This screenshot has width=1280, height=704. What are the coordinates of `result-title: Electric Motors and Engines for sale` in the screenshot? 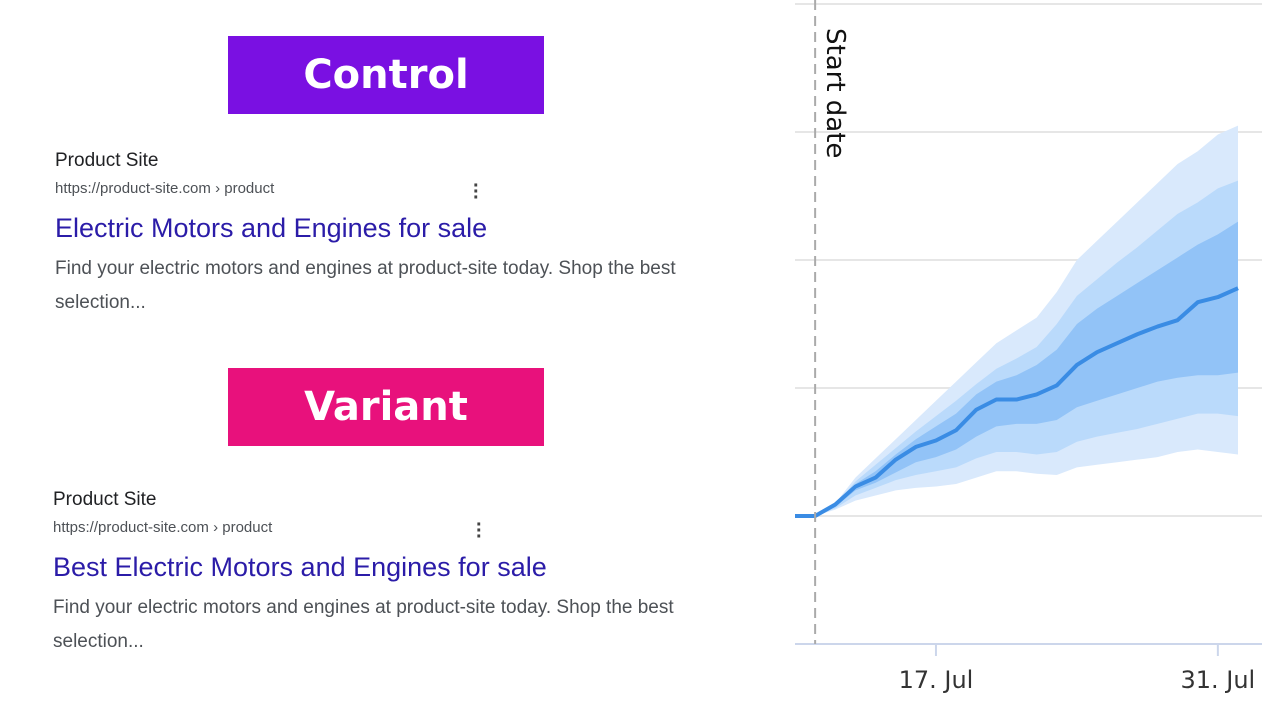 It's located at (271, 228).